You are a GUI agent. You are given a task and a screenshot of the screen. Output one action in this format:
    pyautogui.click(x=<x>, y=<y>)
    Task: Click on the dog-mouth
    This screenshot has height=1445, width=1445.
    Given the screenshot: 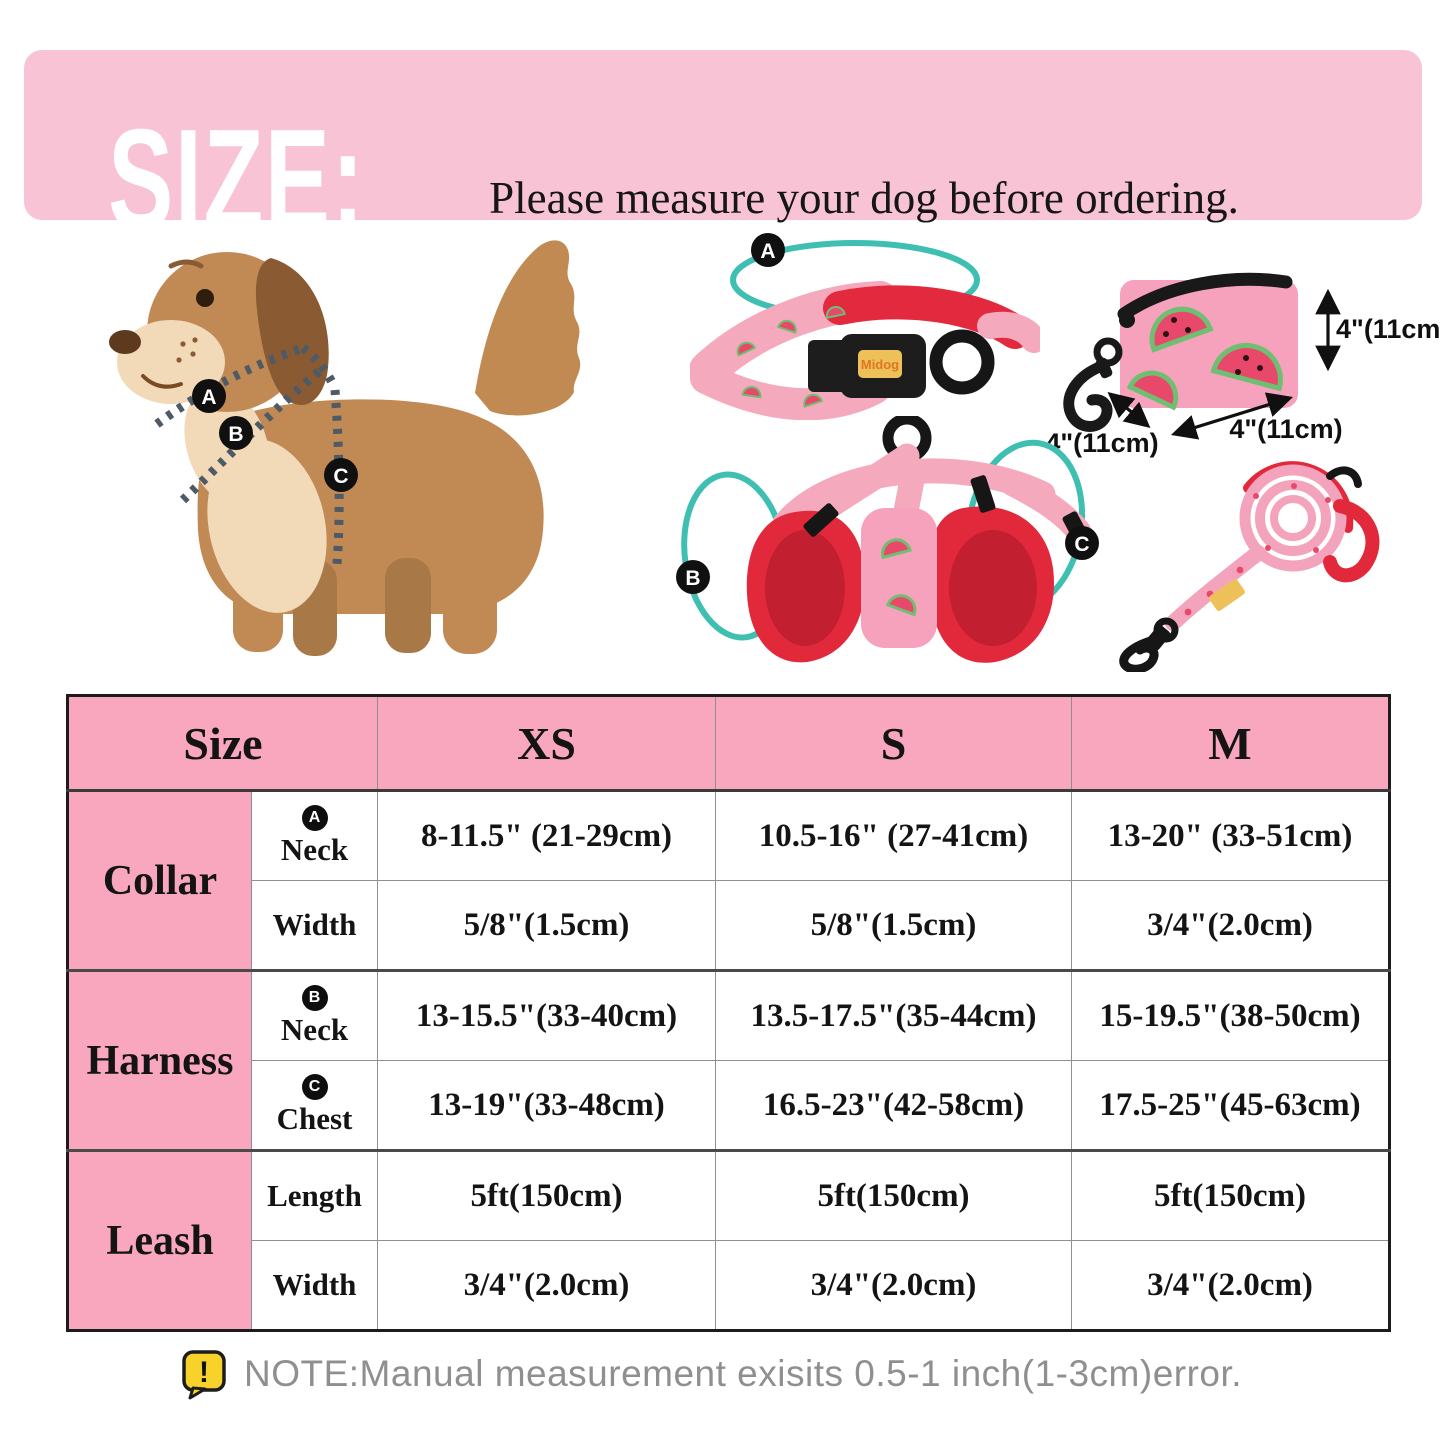 What is the action you would take?
    pyautogui.click(x=162, y=381)
    